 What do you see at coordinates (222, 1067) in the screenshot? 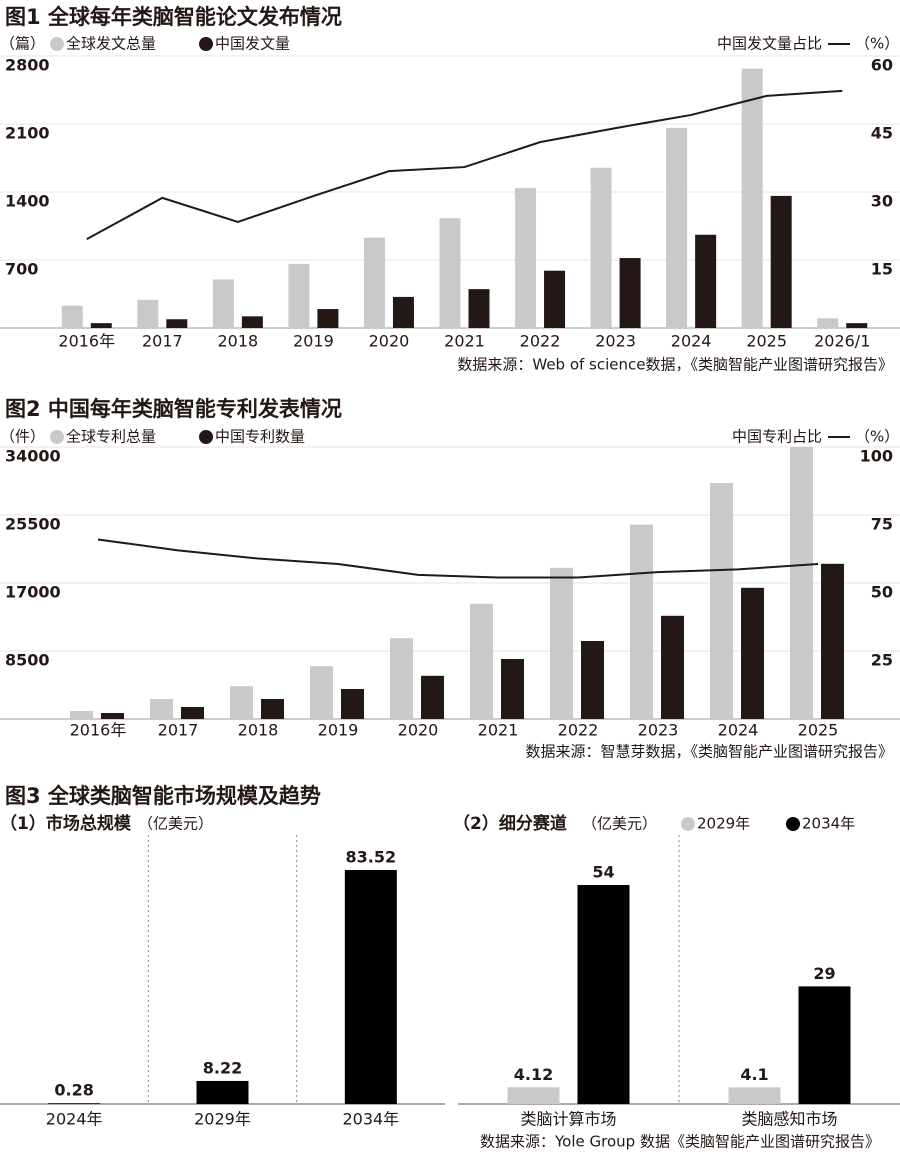
I see `data-label: 8.22` at bounding box center [222, 1067].